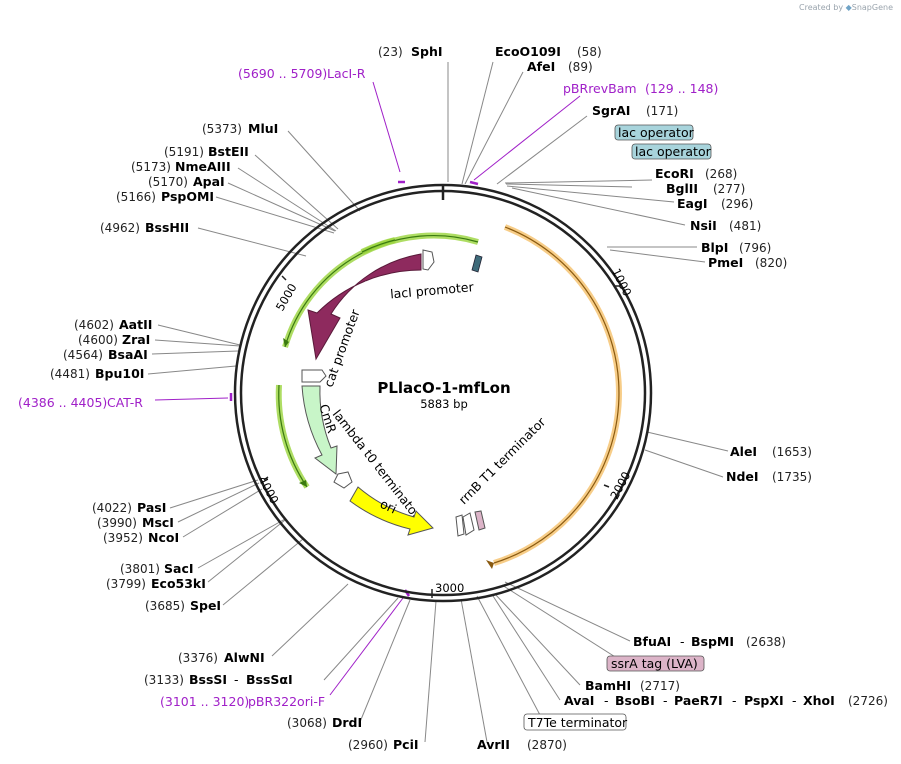 The image size is (901, 764). Describe the element at coordinates (136, 339) in the screenshot. I see `site-enzyme: ZraI` at that location.